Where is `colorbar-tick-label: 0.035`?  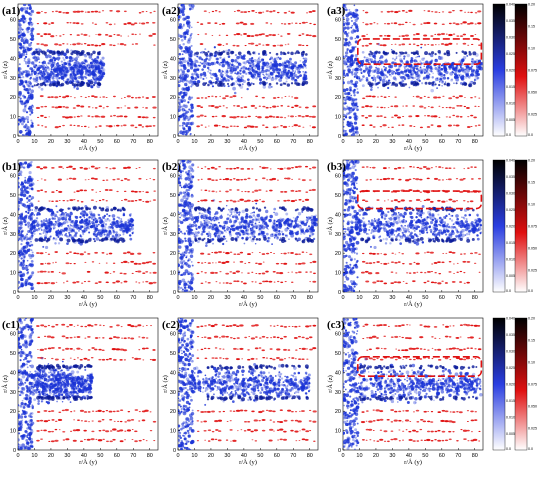
colorbar-tick-label: 0.035 is located at coordinates (510, 177).